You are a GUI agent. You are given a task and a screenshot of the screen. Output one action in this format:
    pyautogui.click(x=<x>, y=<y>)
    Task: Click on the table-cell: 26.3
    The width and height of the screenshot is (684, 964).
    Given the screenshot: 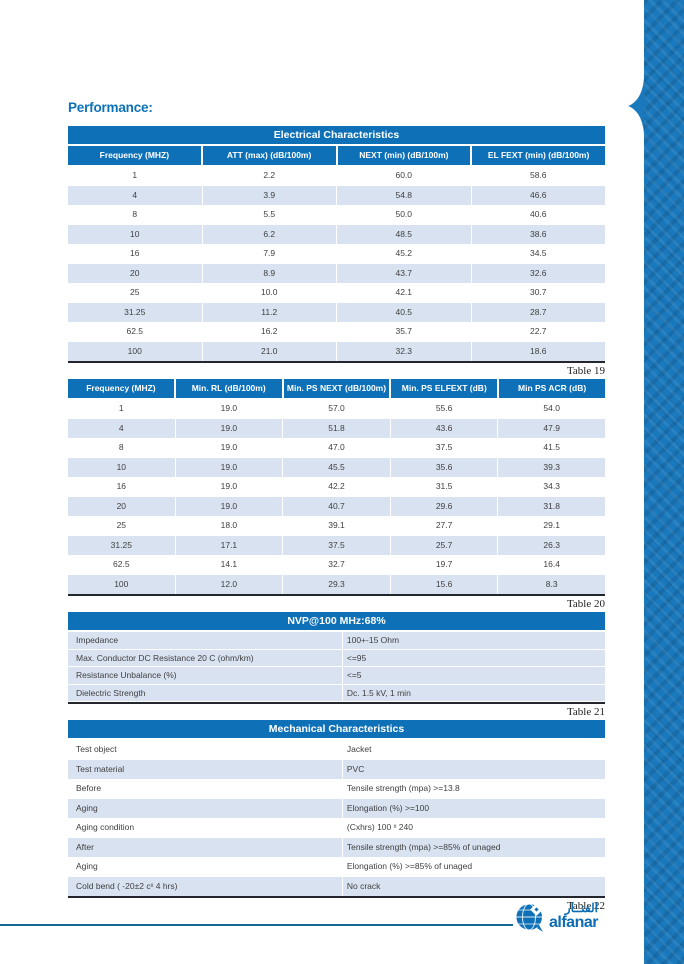 What is the action you would take?
    pyautogui.click(x=551, y=545)
    